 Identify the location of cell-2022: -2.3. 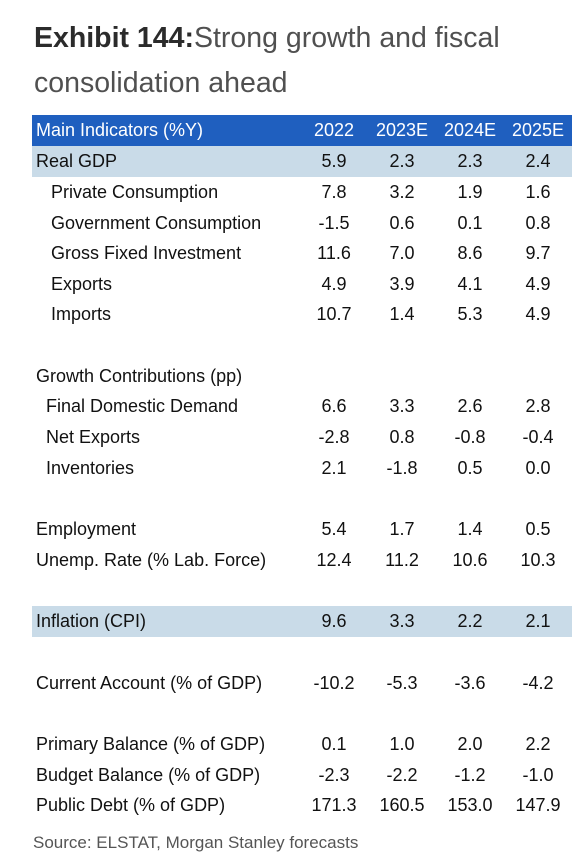
(334, 775).